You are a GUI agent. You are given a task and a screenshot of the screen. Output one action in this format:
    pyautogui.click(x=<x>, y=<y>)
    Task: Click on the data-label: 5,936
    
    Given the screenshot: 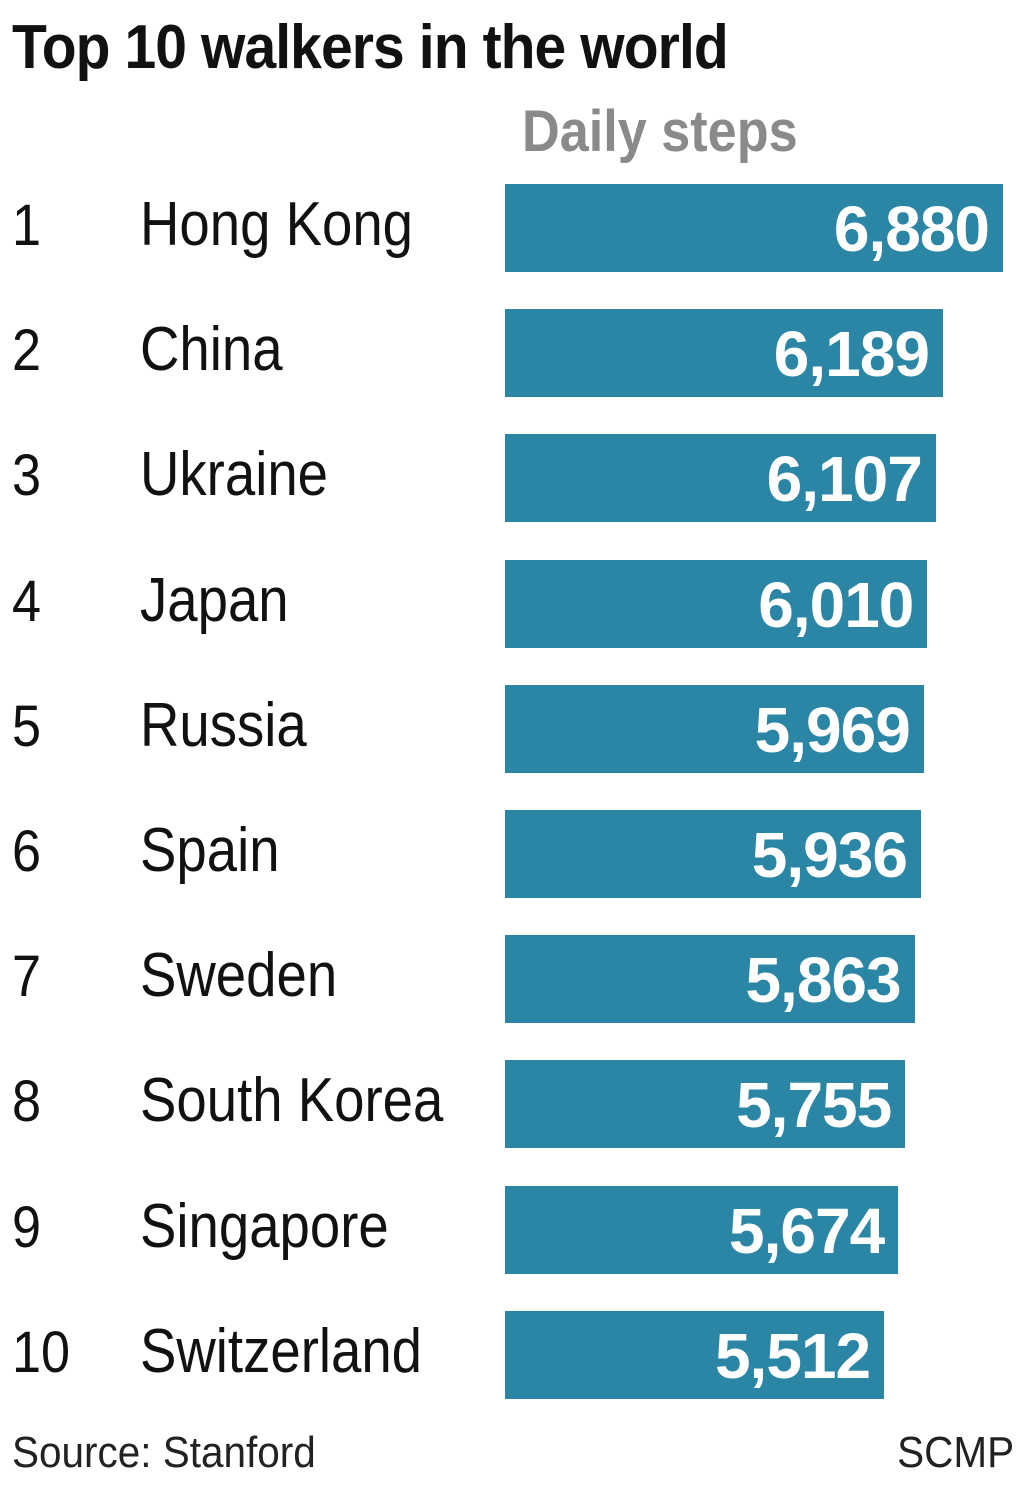 What is the action you would take?
    pyautogui.click(x=829, y=855)
    